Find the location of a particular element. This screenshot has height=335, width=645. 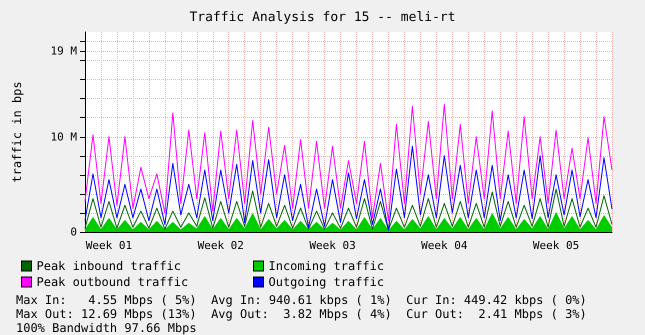

x-tick-label: Week 03 is located at coordinates (332, 245).